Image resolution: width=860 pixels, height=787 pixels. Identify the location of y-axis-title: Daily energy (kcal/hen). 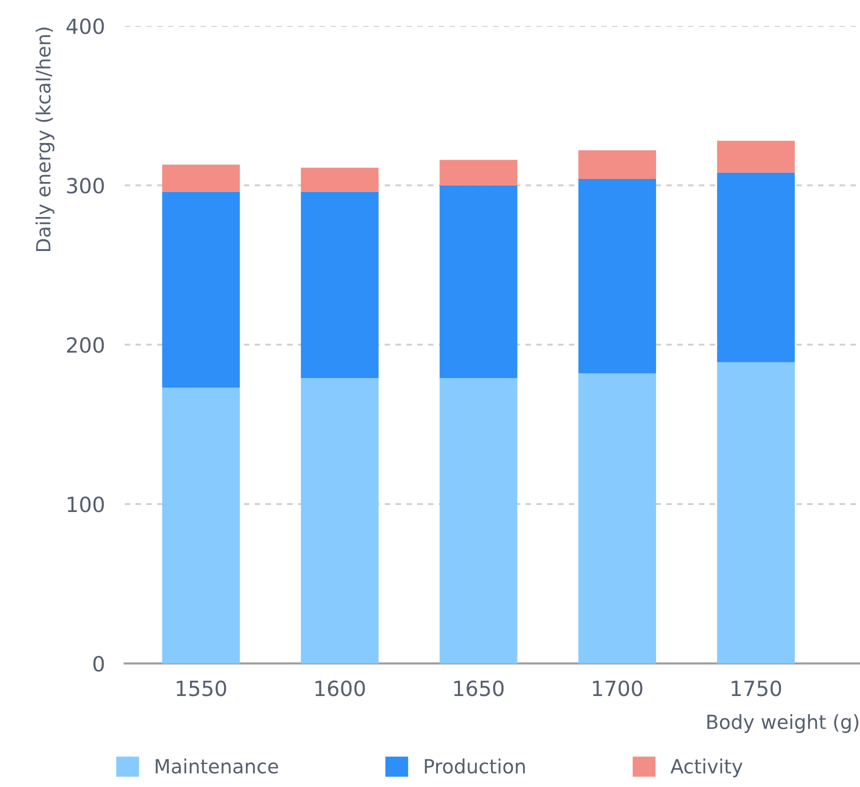
(45, 139).